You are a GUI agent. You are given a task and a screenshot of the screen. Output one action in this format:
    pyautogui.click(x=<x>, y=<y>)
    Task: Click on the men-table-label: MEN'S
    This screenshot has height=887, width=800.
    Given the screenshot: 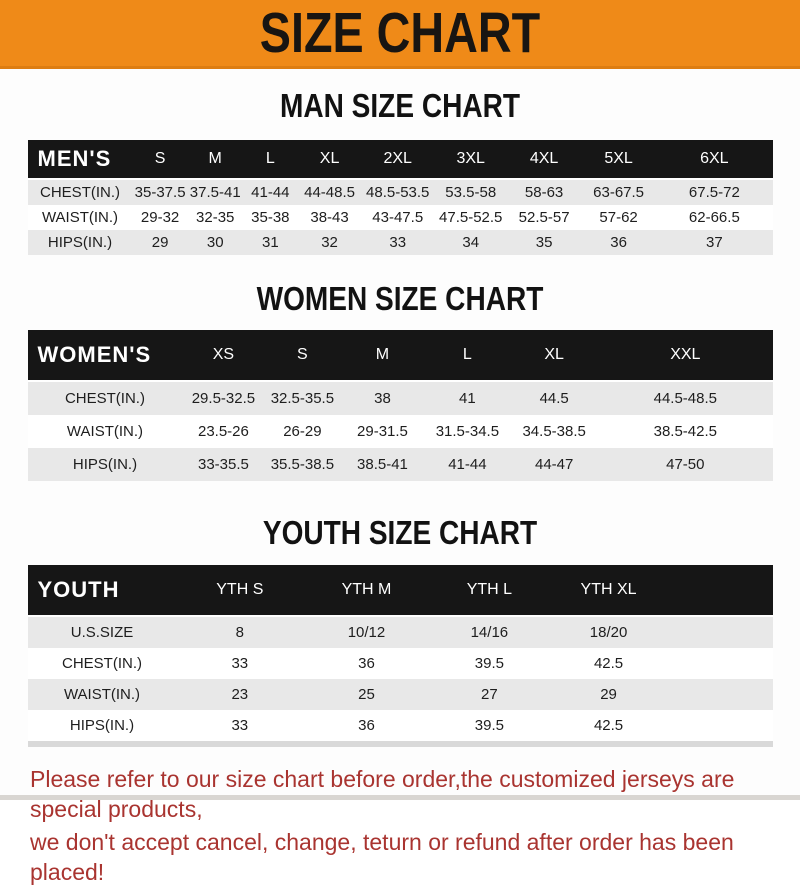 What is the action you would take?
    pyautogui.click(x=74, y=158)
    